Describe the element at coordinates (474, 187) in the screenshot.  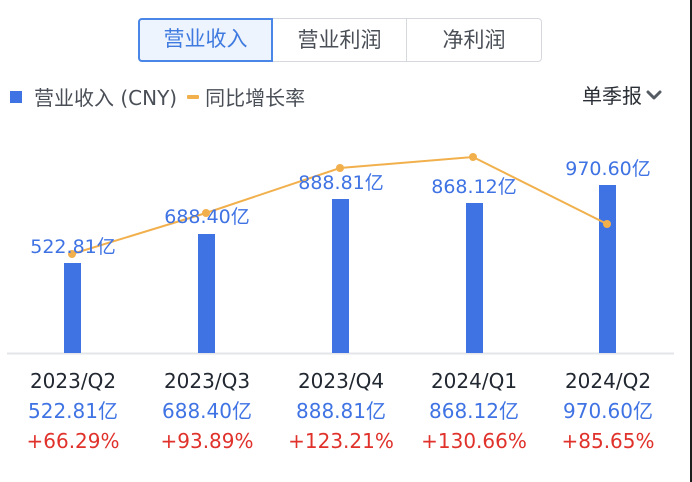
I see `bar-value-label: 868.12亿` at that location.